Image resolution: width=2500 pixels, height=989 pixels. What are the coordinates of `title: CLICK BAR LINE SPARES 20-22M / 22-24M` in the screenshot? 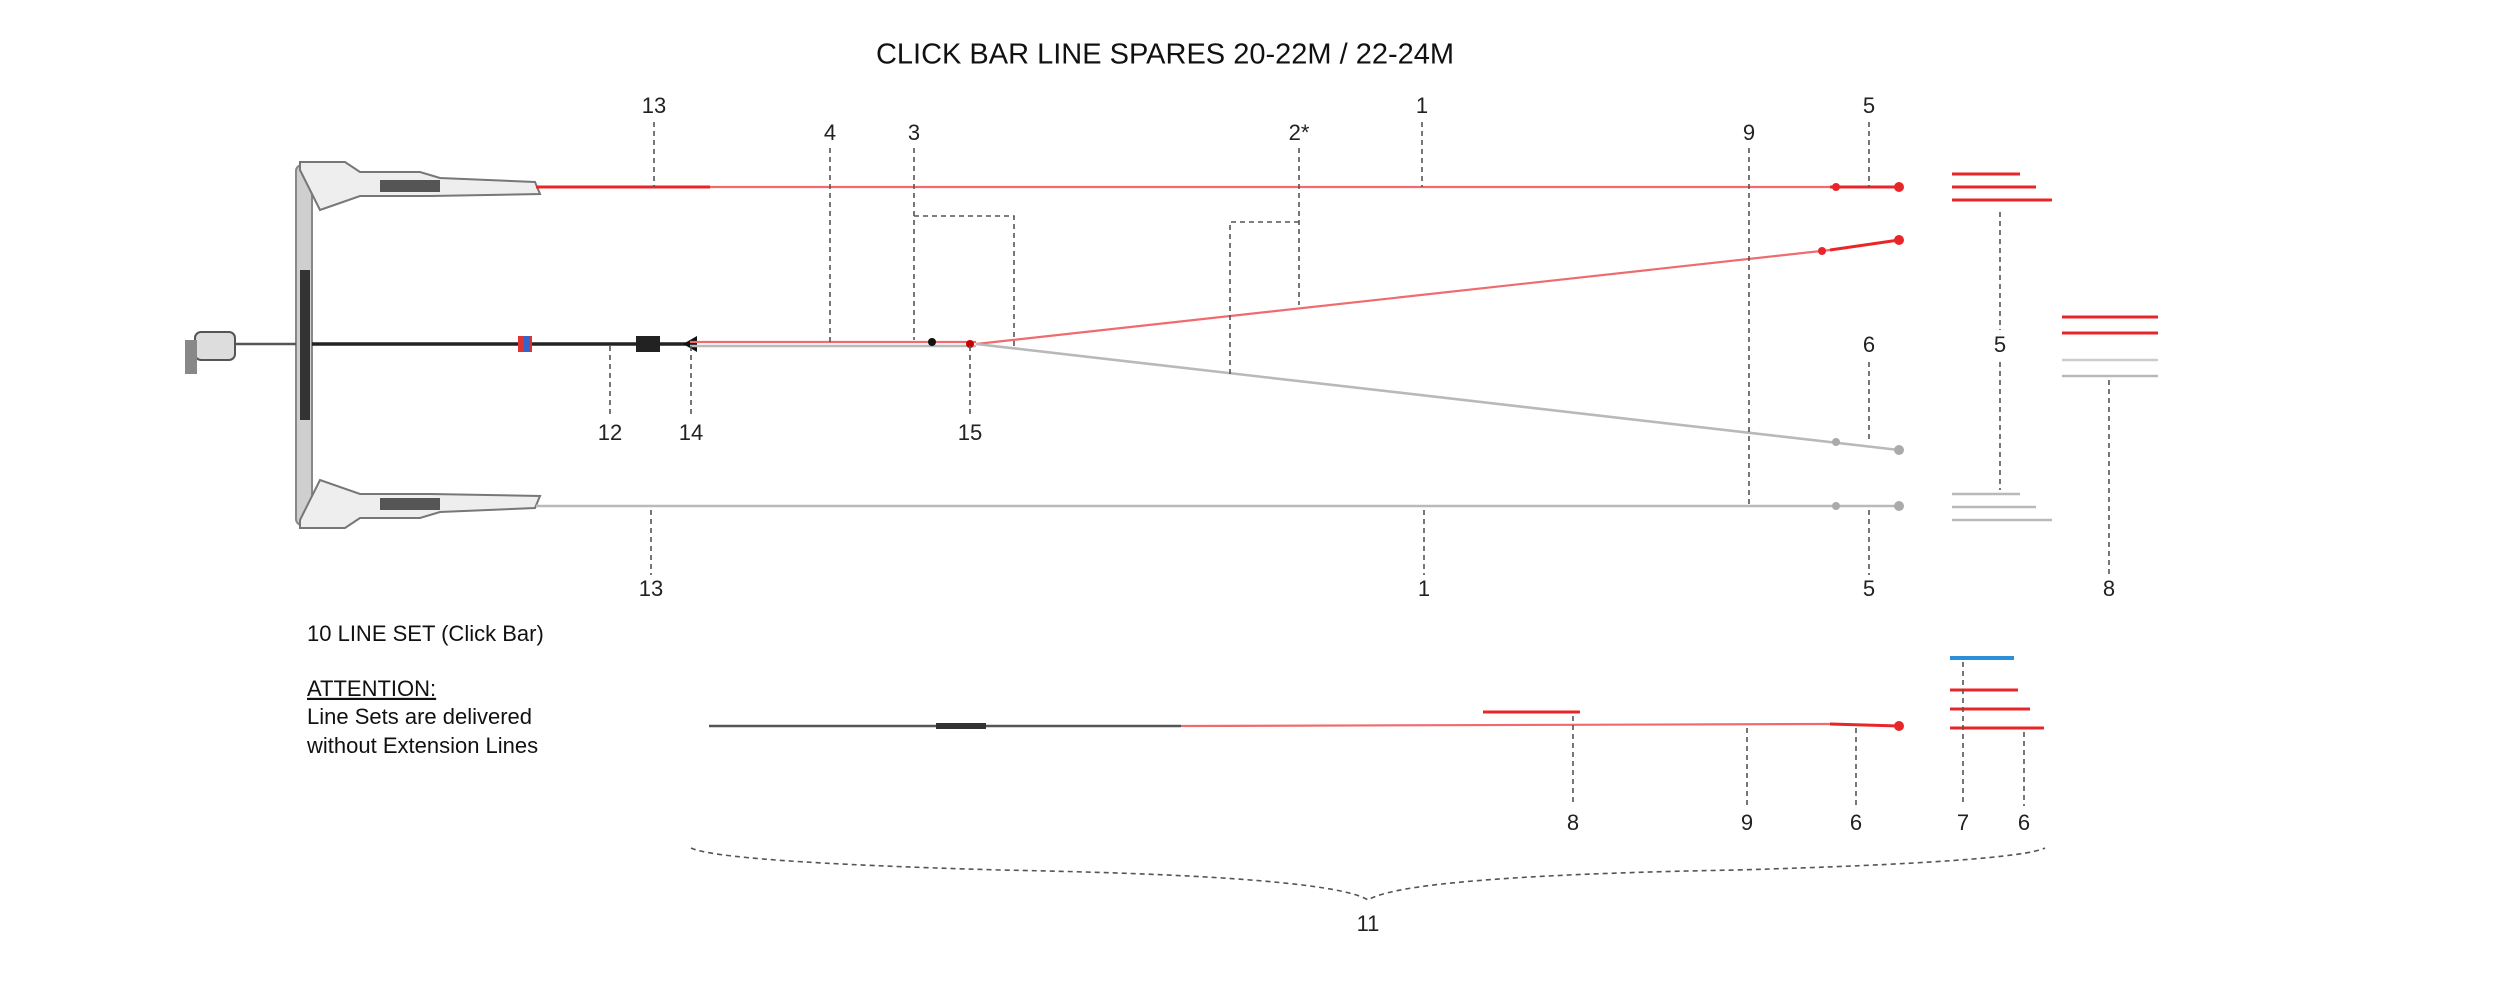 It's located at (1165, 55).